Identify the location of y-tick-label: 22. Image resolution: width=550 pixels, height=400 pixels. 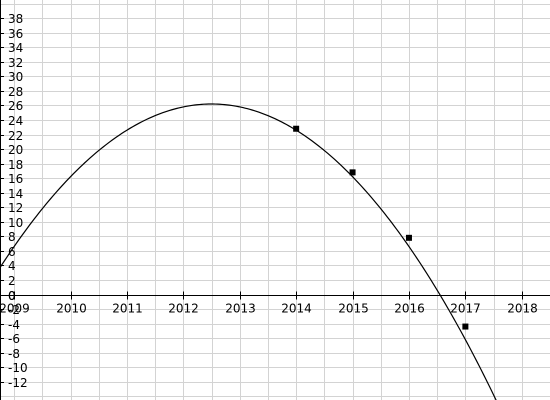
(15, 136).